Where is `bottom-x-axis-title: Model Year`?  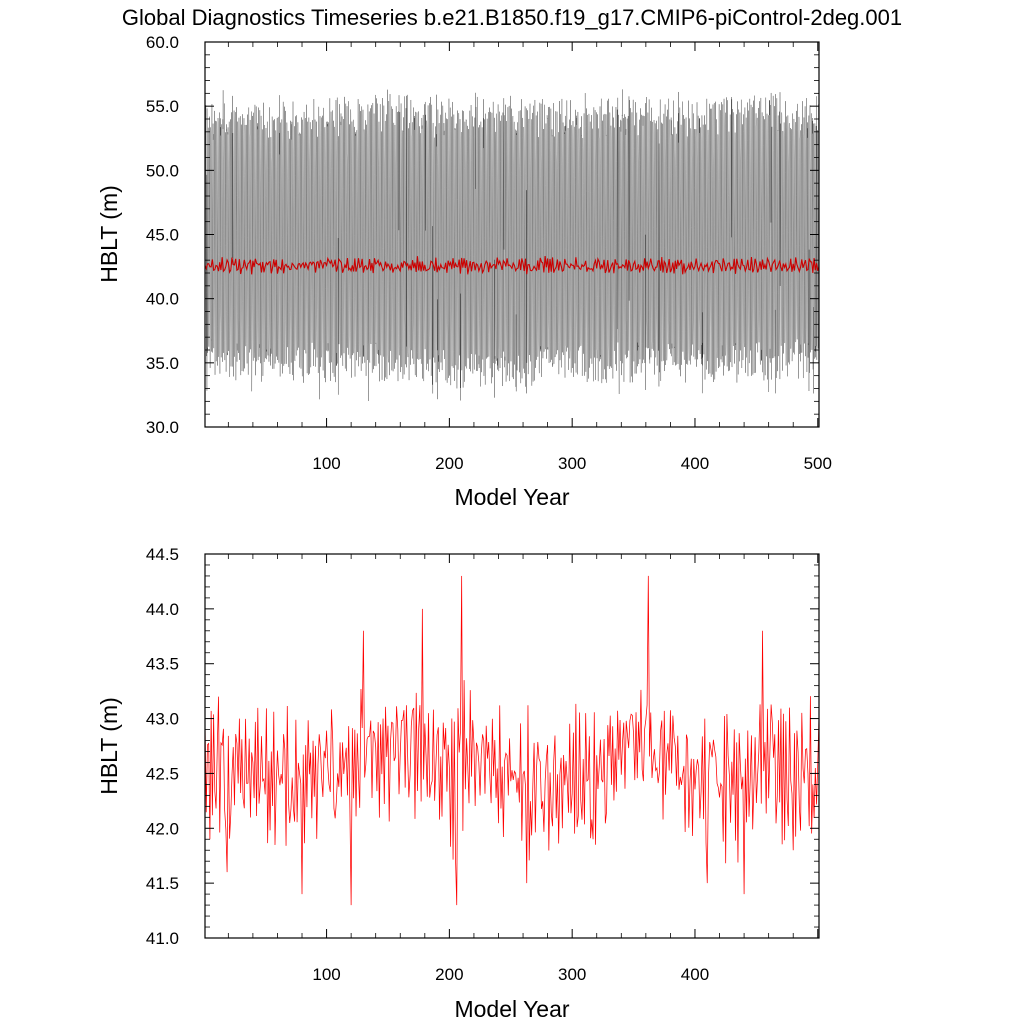
bottom-x-axis-title: Model Year is located at coordinates (511, 1009).